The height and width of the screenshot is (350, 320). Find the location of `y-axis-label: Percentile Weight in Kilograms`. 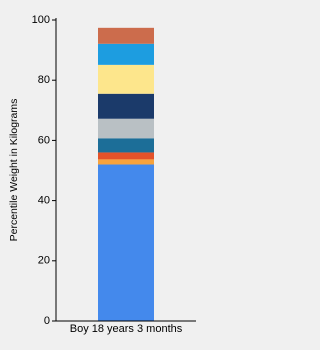

y-axis-label: Percentile Weight in Kilograms is located at coordinates (14, 170).